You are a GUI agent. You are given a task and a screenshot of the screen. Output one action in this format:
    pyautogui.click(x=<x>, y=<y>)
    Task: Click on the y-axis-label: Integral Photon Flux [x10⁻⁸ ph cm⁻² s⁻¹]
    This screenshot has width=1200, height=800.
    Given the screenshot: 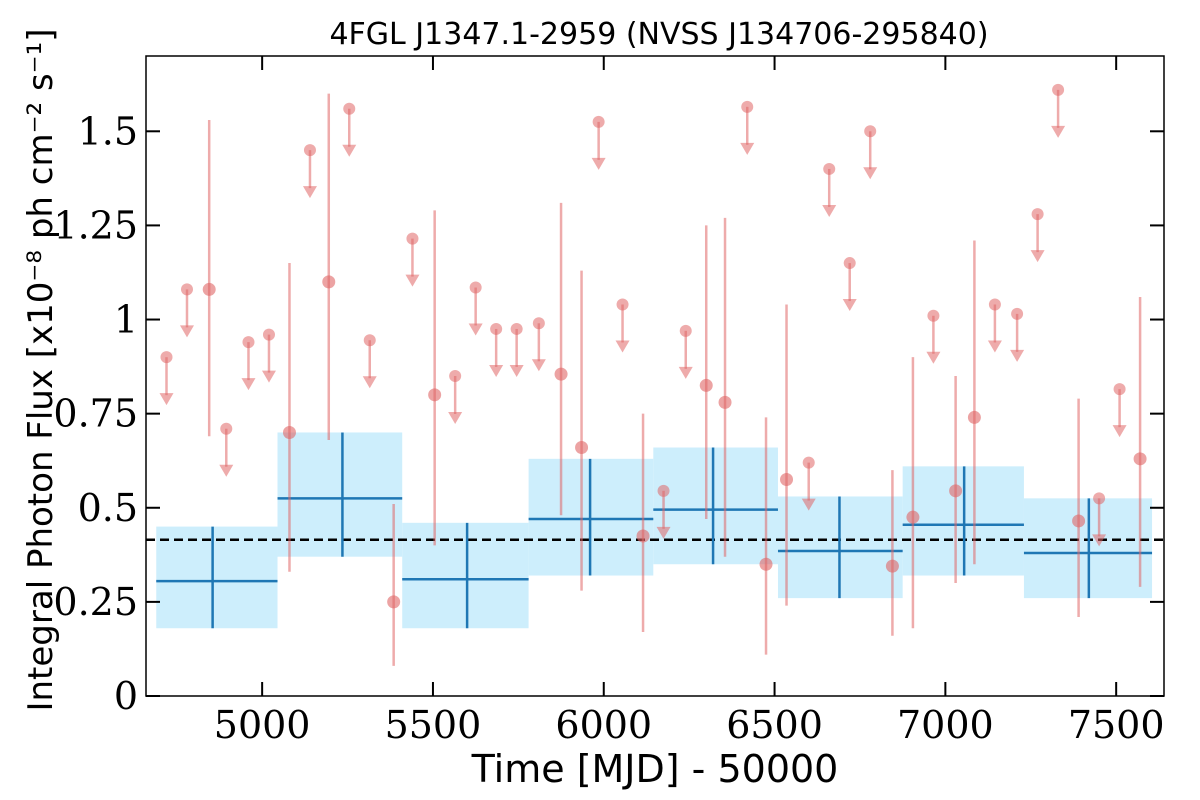 What is the action you would take?
    pyautogui.click(x=41, y=369)
    